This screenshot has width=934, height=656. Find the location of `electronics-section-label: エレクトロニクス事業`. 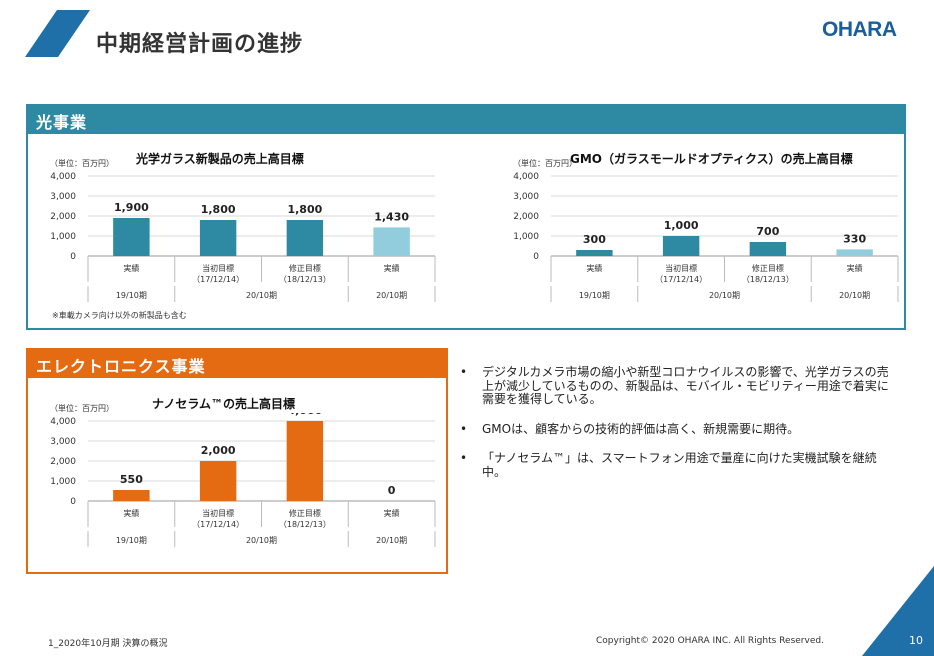

electronics-section-label: エレクトロニクス事業 is located at coordinates (121, 366).